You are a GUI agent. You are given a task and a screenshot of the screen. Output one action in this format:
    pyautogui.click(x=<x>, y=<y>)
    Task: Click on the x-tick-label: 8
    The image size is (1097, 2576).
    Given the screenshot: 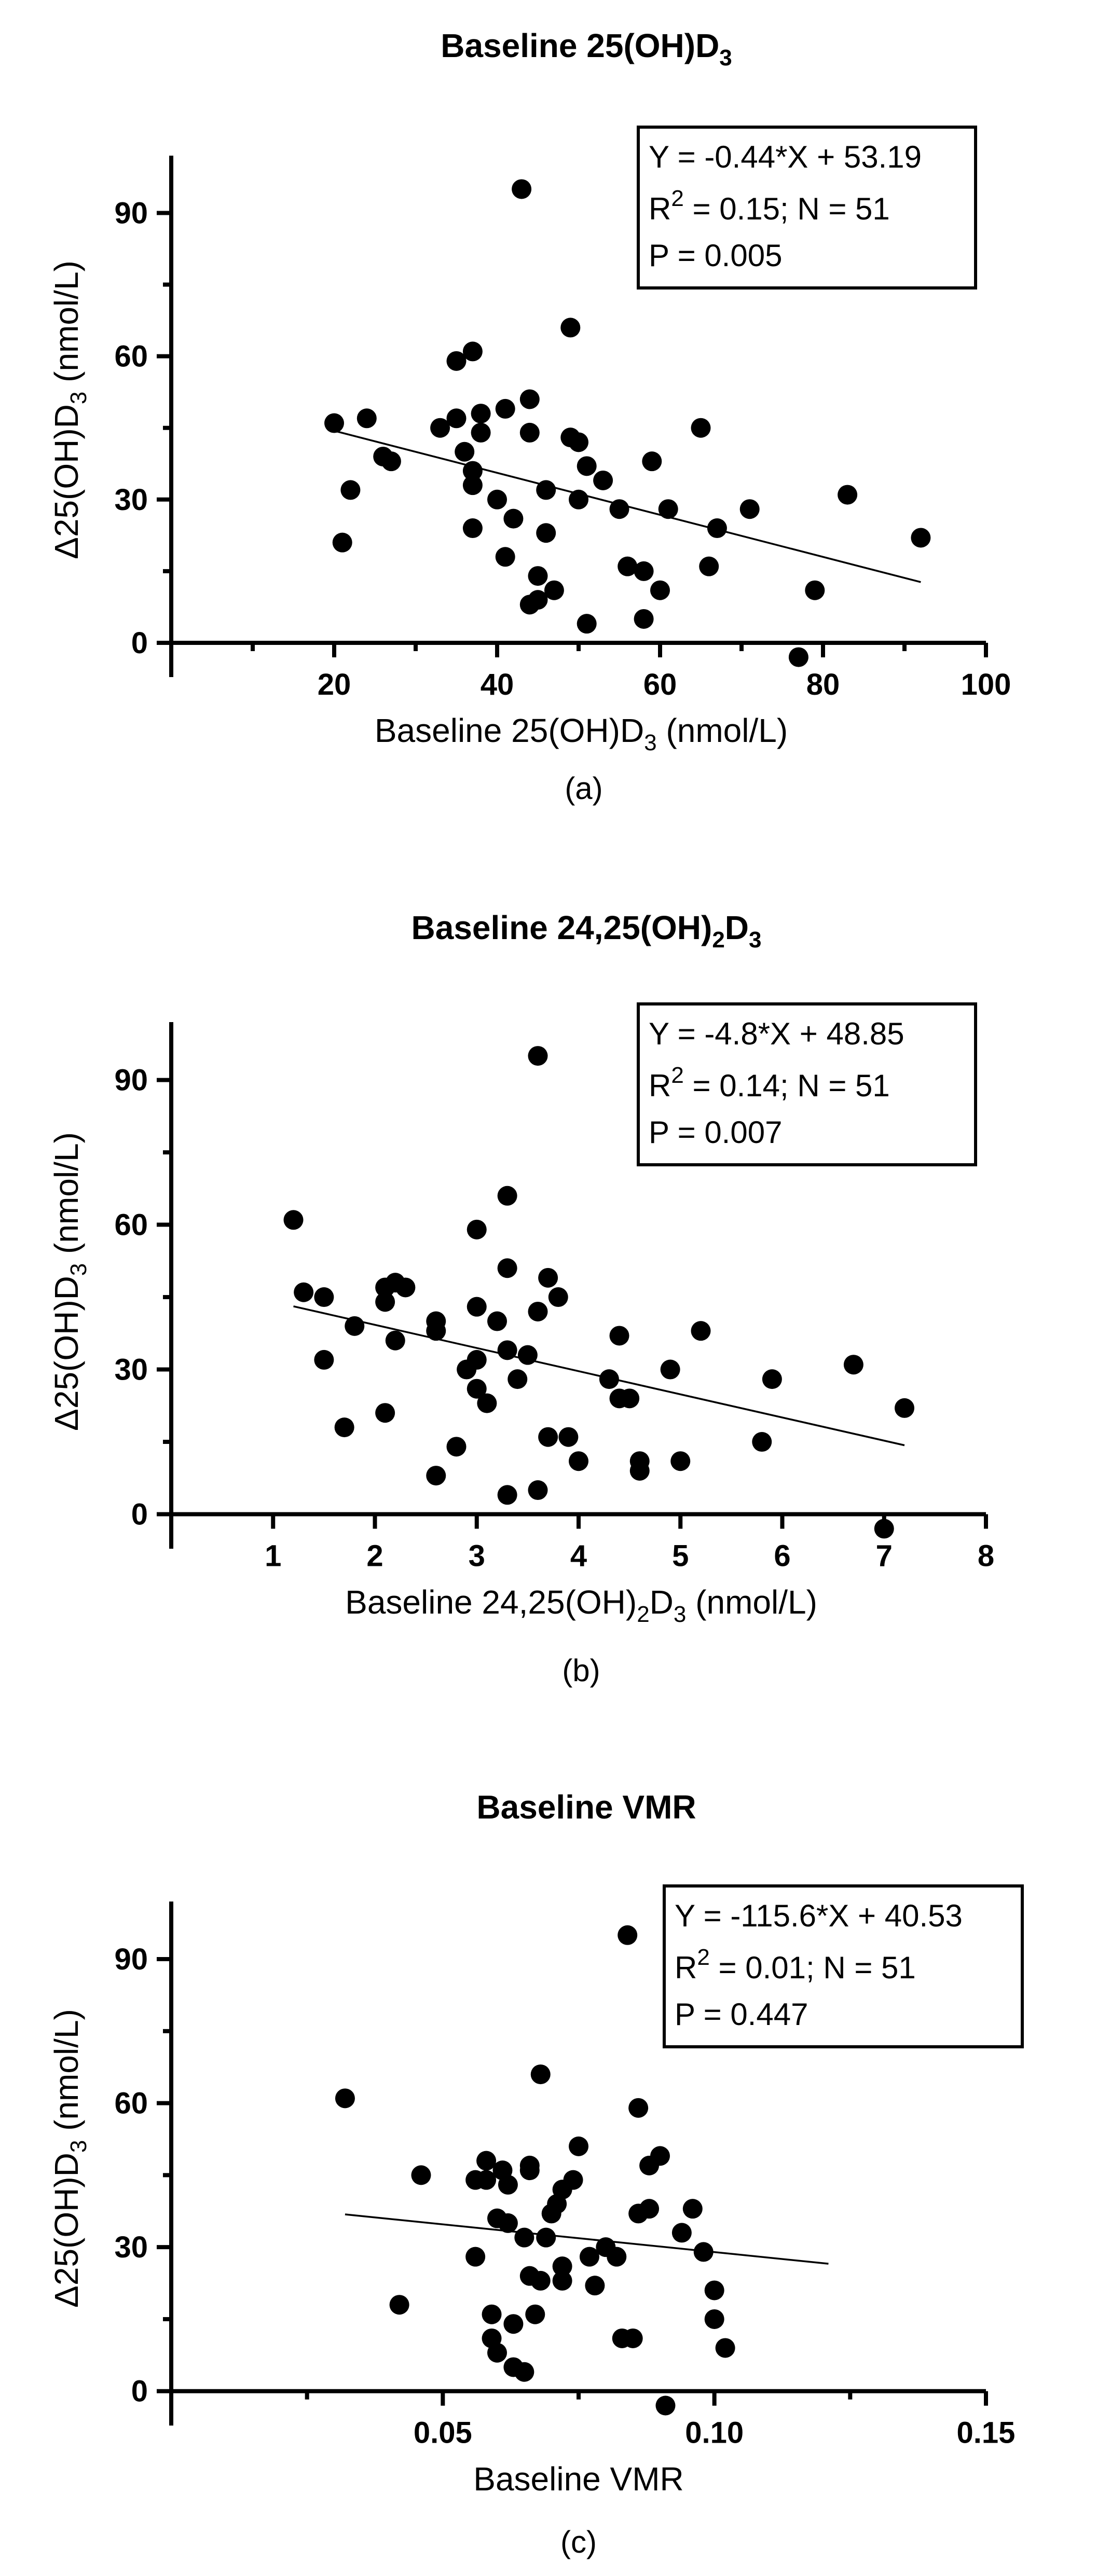 What is the action you would take?
    pyautogui.click(x=986, y=1556)
    